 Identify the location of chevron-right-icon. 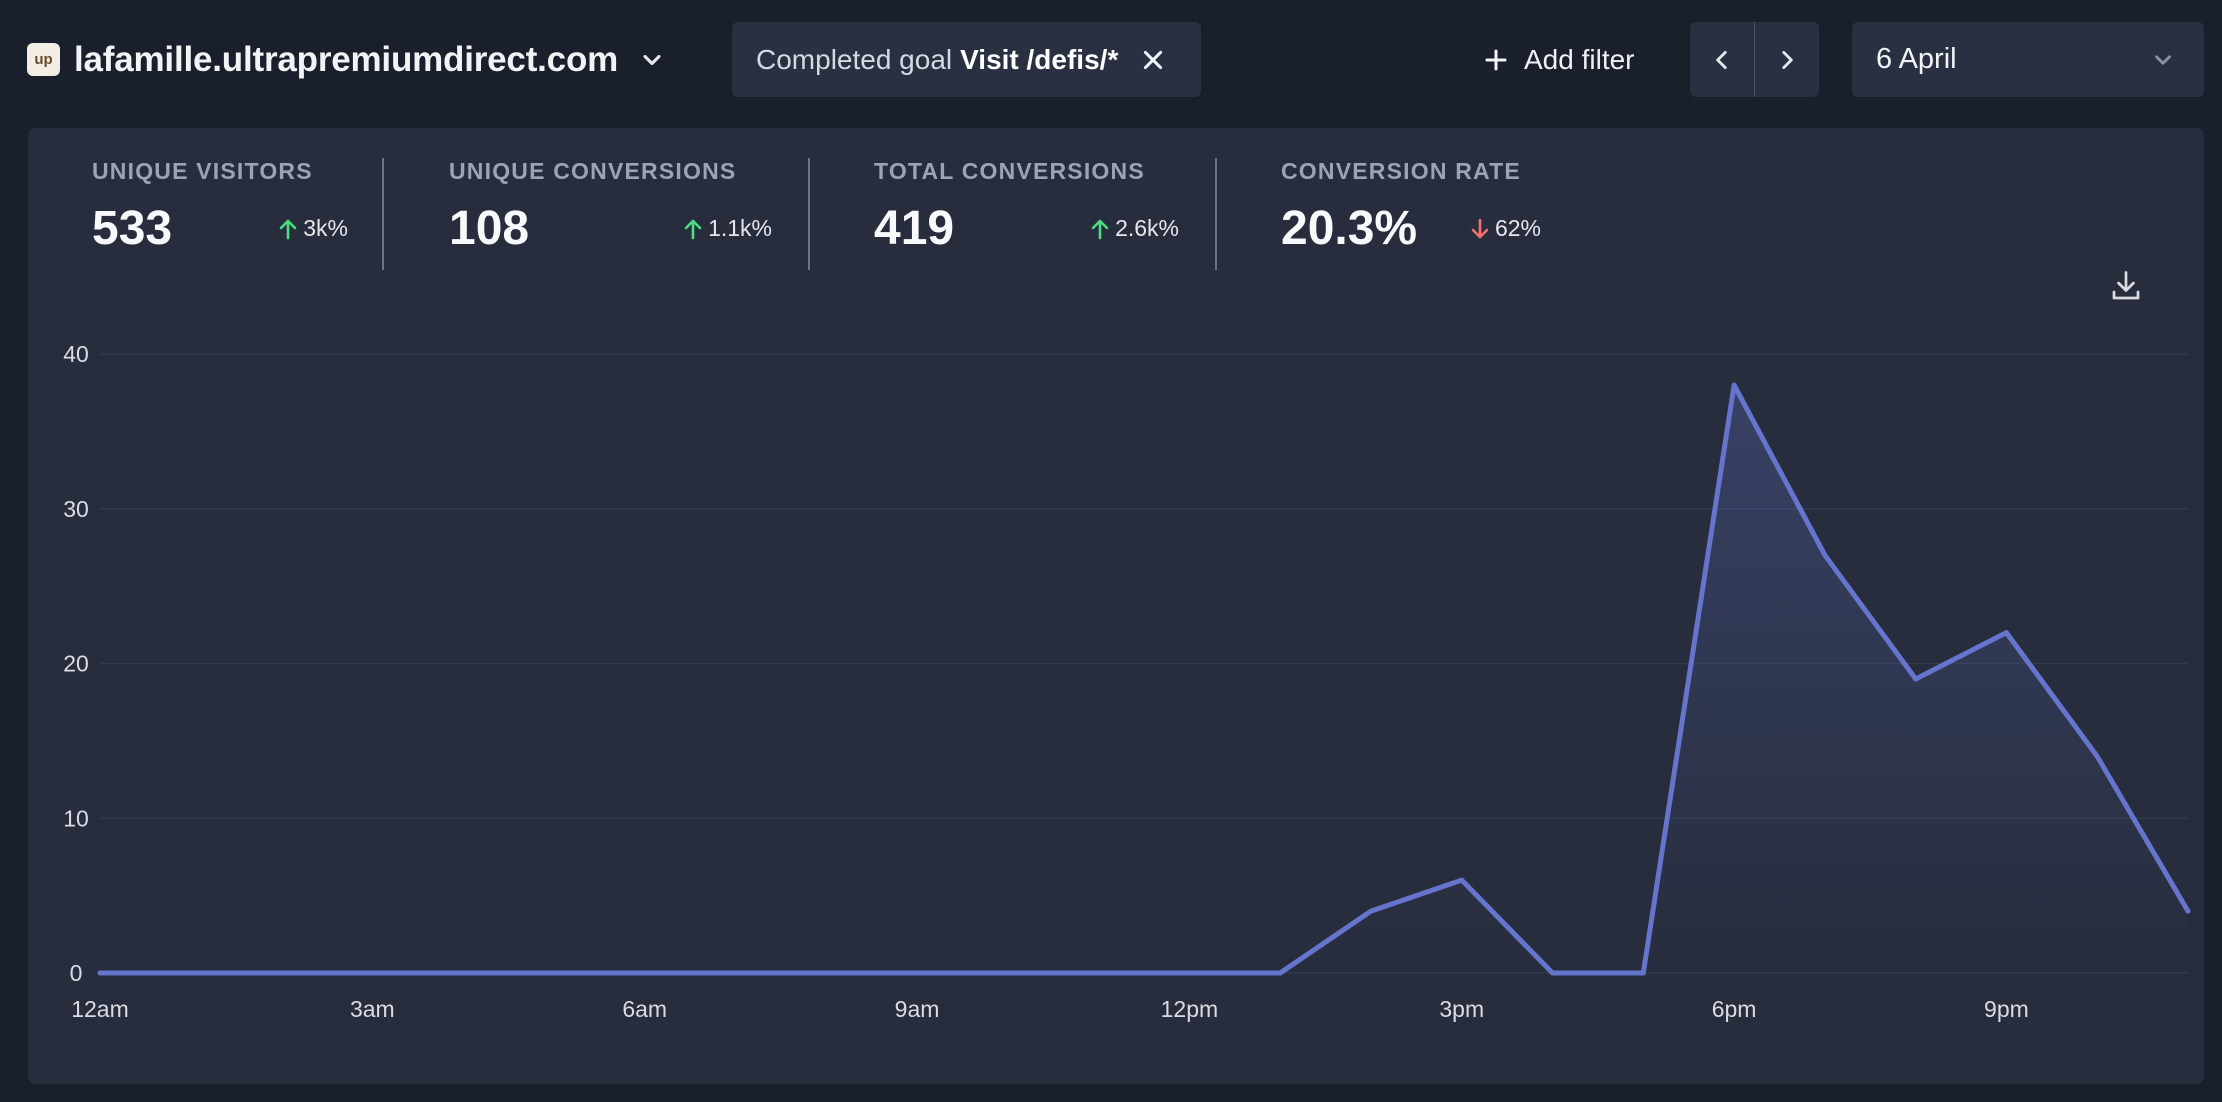
(1787, 59).